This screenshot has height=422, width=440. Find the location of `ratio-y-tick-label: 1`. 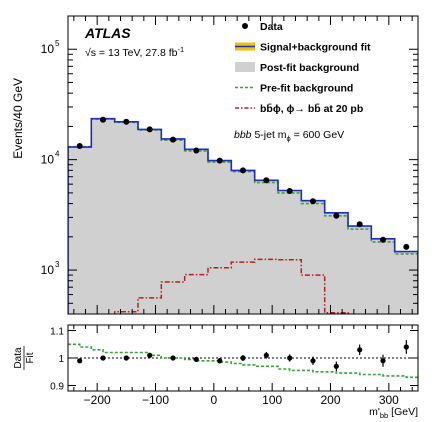

ratio-y-tick-label: 1 is located at coordinates (61, 359).